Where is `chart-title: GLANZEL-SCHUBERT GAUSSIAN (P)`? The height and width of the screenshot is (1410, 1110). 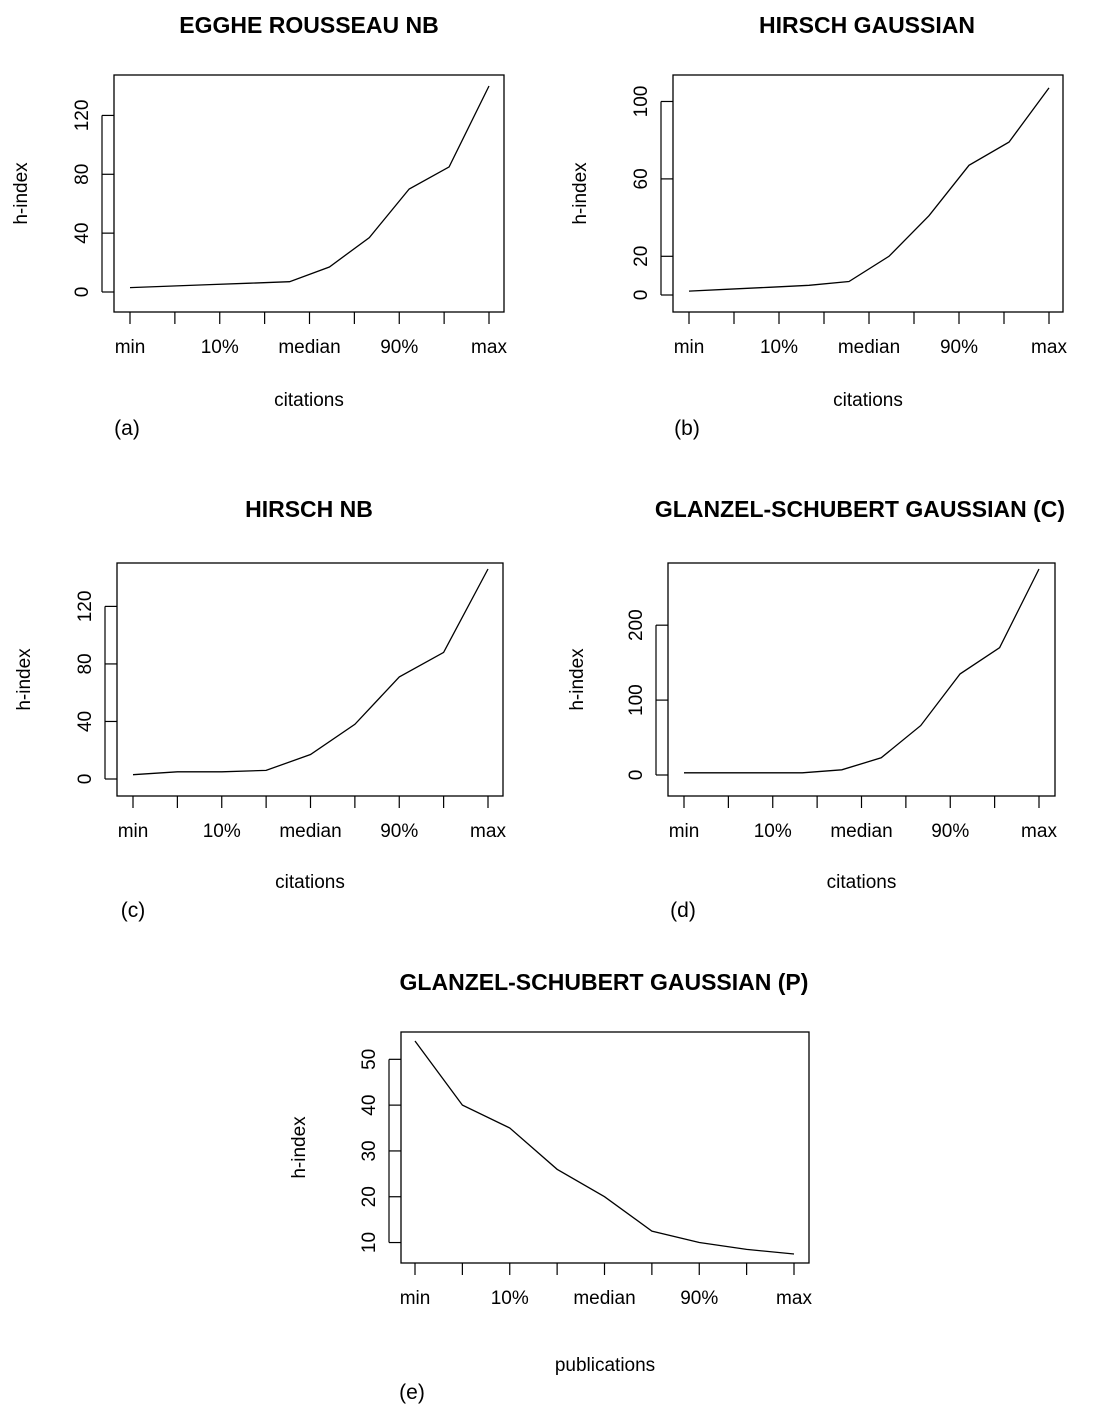
chart-title: GLANZEL-SCHUBERT GAUSSIAN (P) is located at coordinates (604, 982).